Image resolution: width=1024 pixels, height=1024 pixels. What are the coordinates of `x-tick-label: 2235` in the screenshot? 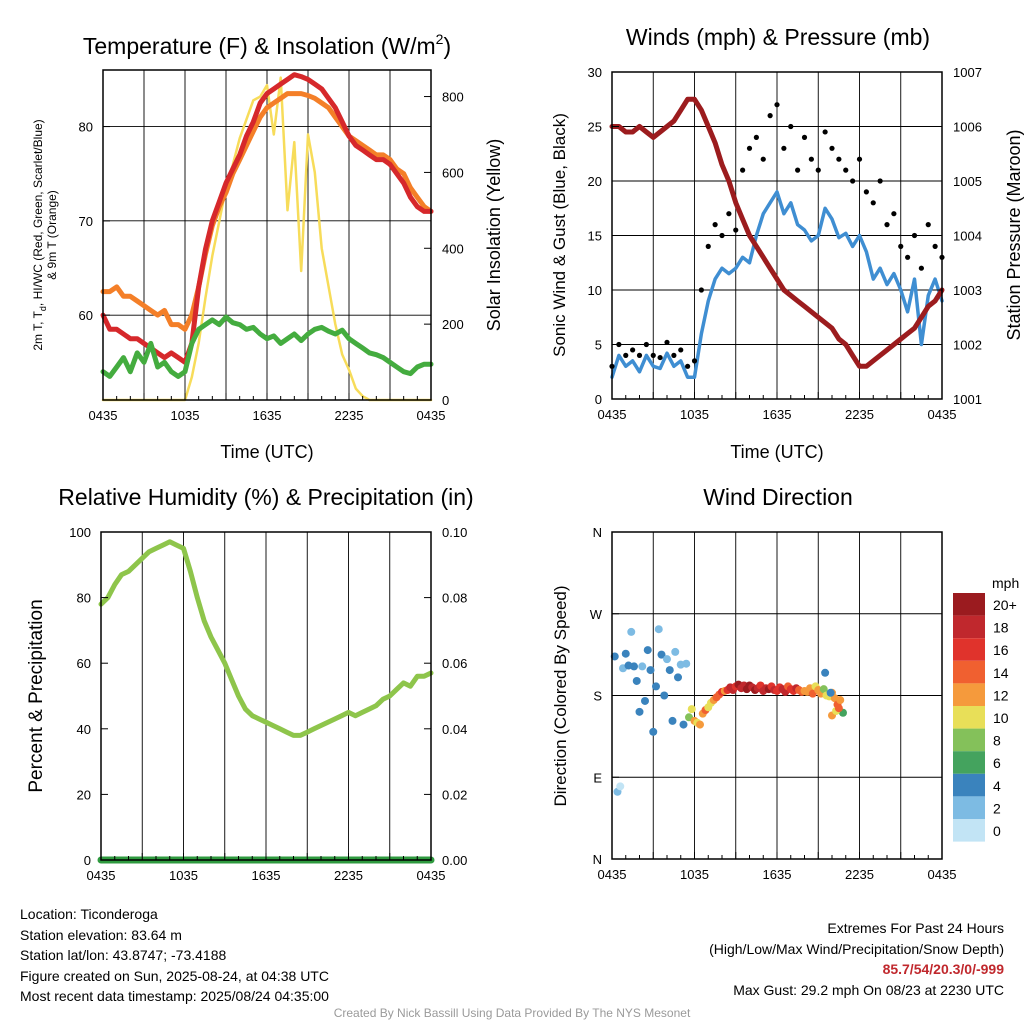 It's located at (859, 874).